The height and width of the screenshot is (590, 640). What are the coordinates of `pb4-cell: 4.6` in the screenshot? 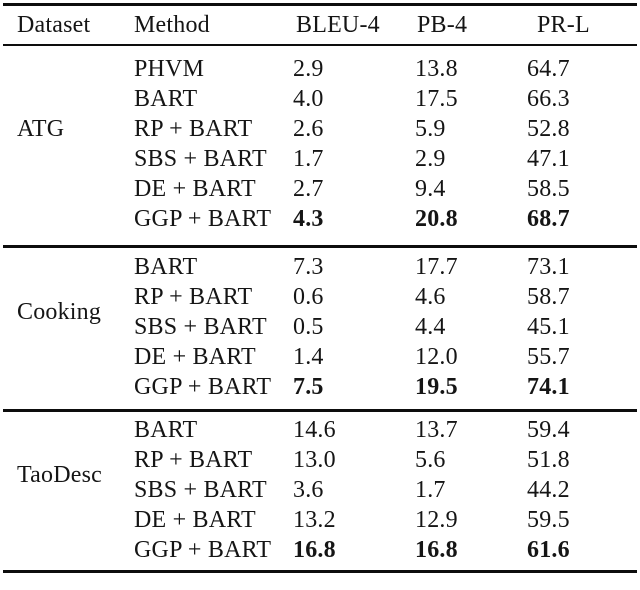 It's located at (430, 297).